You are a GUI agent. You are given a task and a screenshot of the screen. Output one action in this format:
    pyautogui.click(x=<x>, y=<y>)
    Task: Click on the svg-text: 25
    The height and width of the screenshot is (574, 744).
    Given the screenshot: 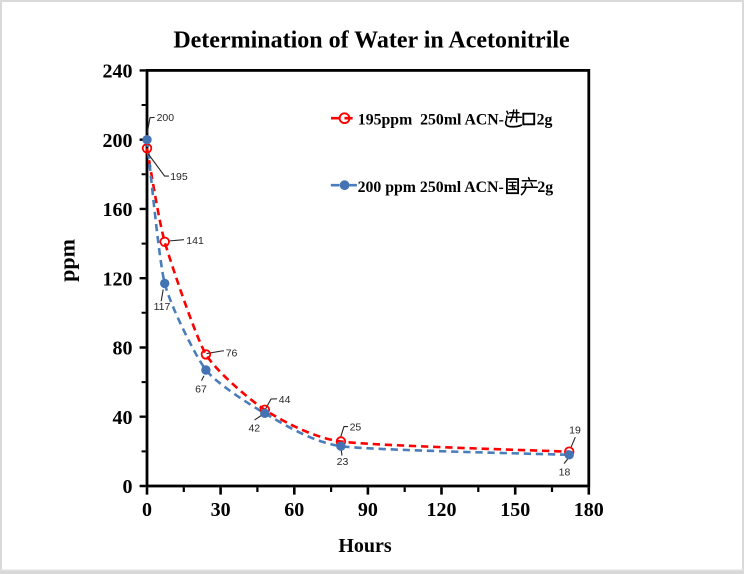 What is the action you would take?
    pyautogui.click(x=356, y=428)
    